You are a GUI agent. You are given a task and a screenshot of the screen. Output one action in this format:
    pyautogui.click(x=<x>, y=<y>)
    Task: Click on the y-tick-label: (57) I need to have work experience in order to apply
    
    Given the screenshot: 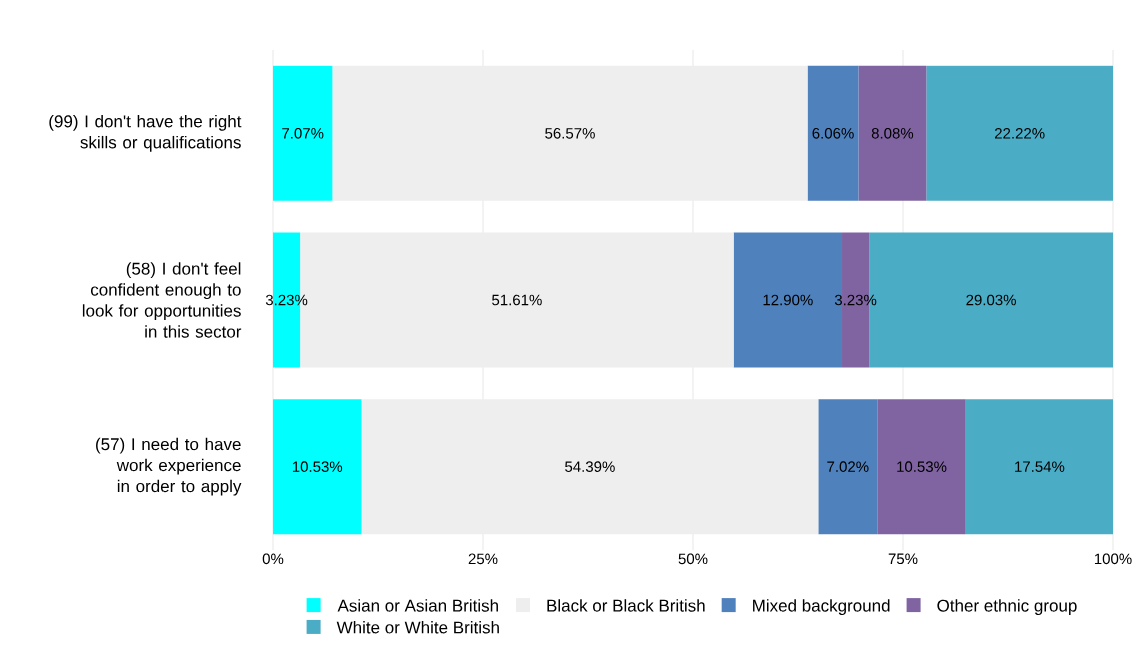 What is the action you would take?
    pyautogui.click(x=169, y=466)
    